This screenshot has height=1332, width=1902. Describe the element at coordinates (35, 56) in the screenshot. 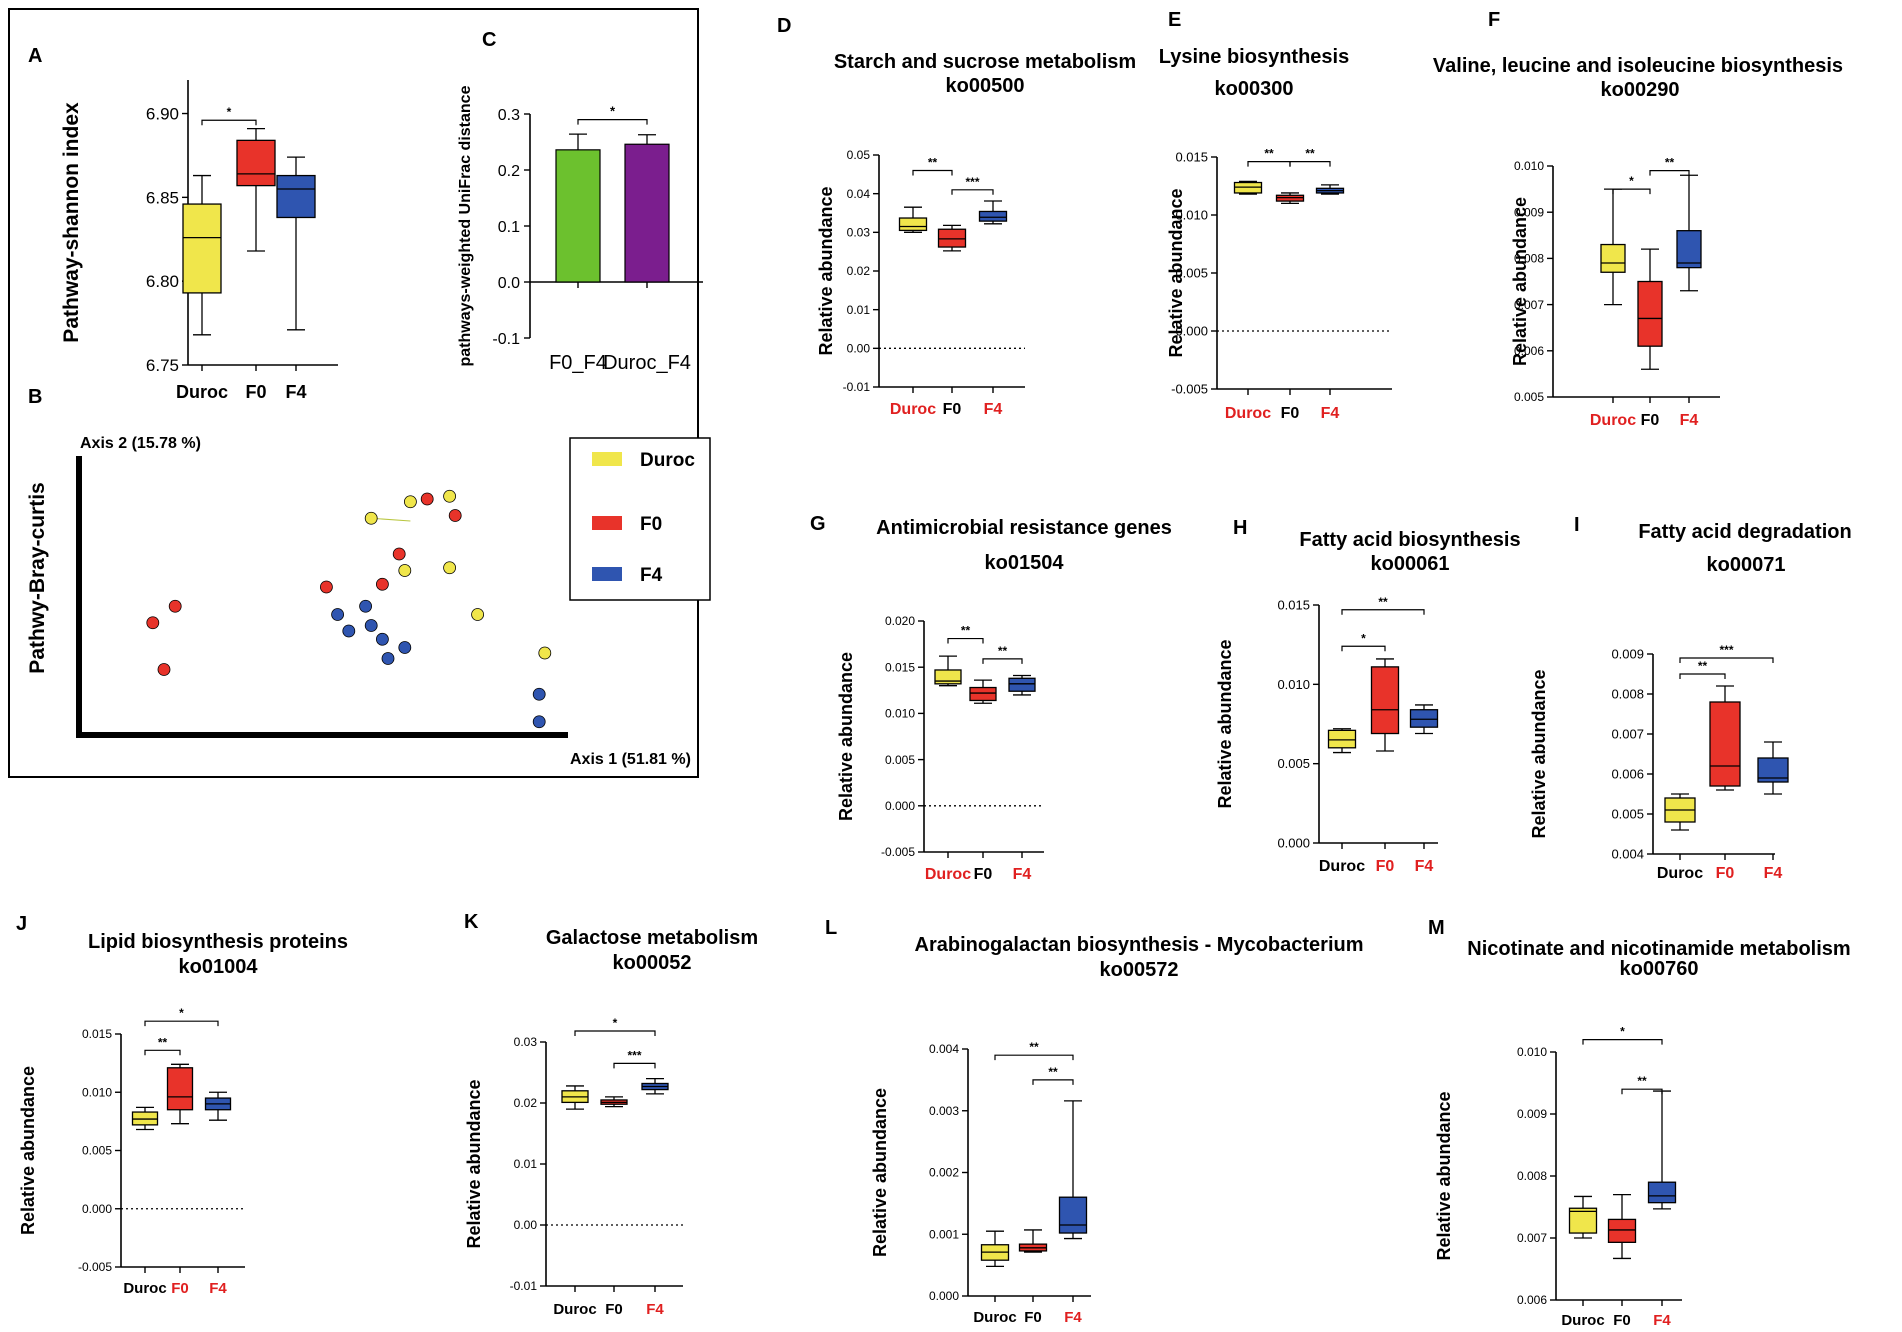

I see `panel-letter: A` at that location.